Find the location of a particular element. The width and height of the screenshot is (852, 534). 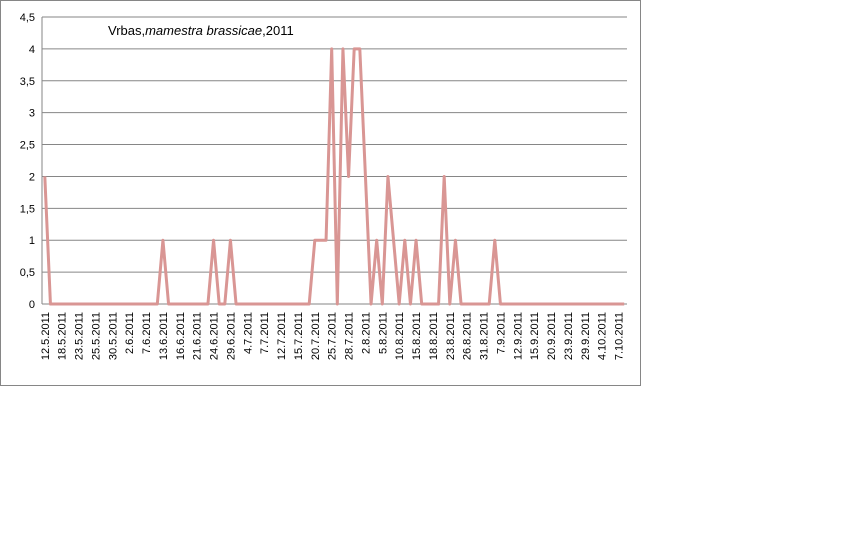

x-tick-label: 29.9.2011 is located at coordinates (586, 336).